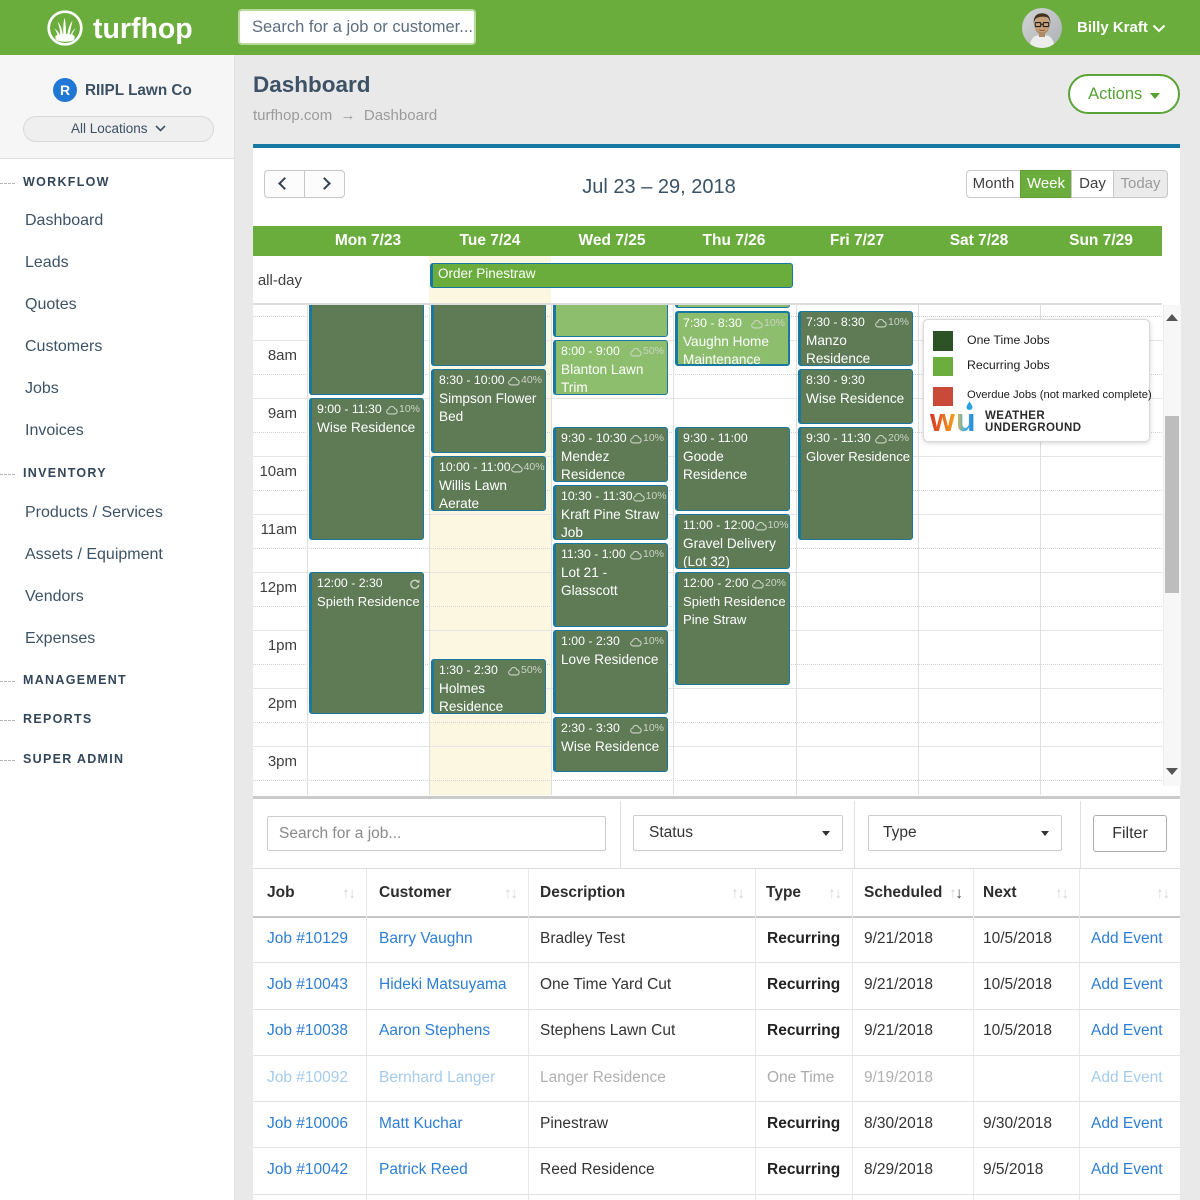 The image size is (1200, 1200). Describe the element at coordinates (942, 419) in the screenshot. I see `svg-text: w` at that location.